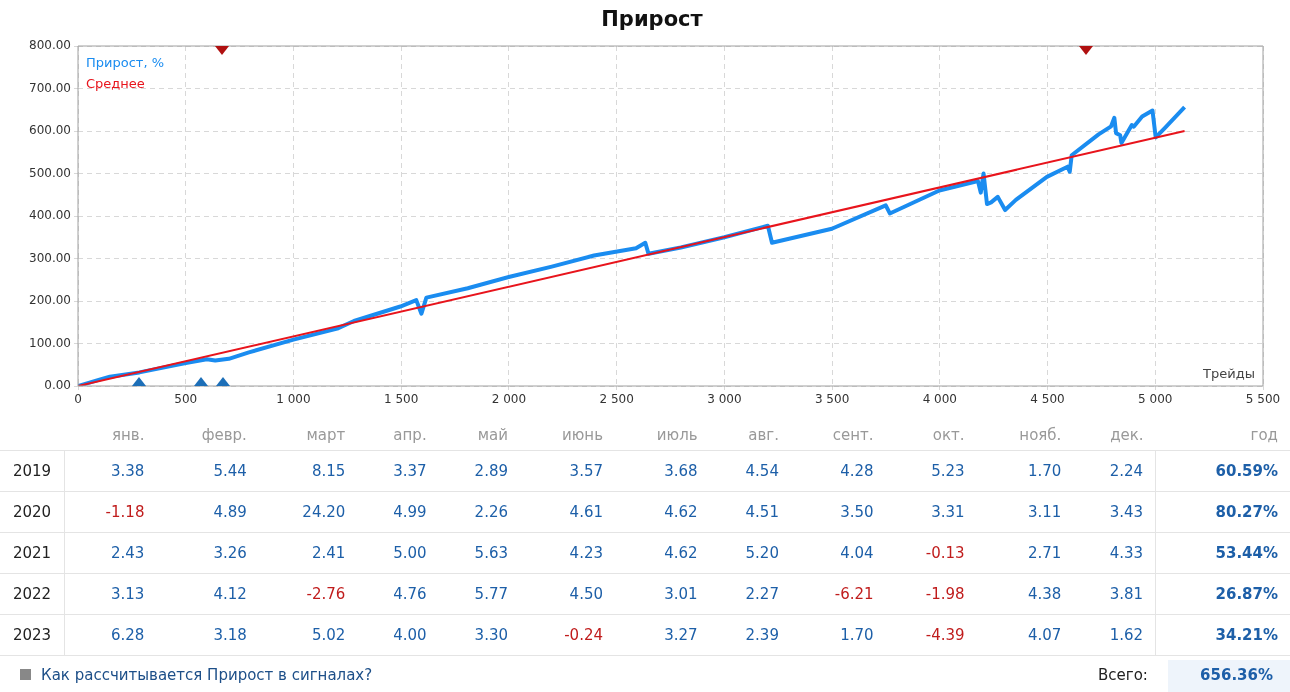 The width and height of the screenshot is (1290, 692). Describe the element at coordinates (207, 553) in the screenshot. I see `data-label: 3.26` at that location.